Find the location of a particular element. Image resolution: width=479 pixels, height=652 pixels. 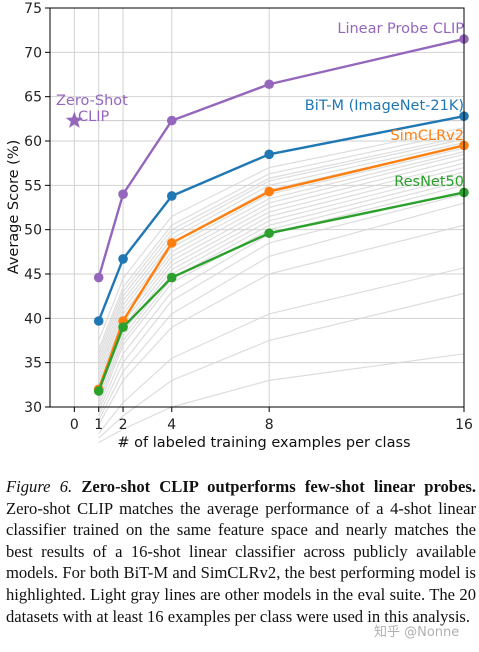

zero-shot-label: Zero-Shot is located at coordinates (92, 101).